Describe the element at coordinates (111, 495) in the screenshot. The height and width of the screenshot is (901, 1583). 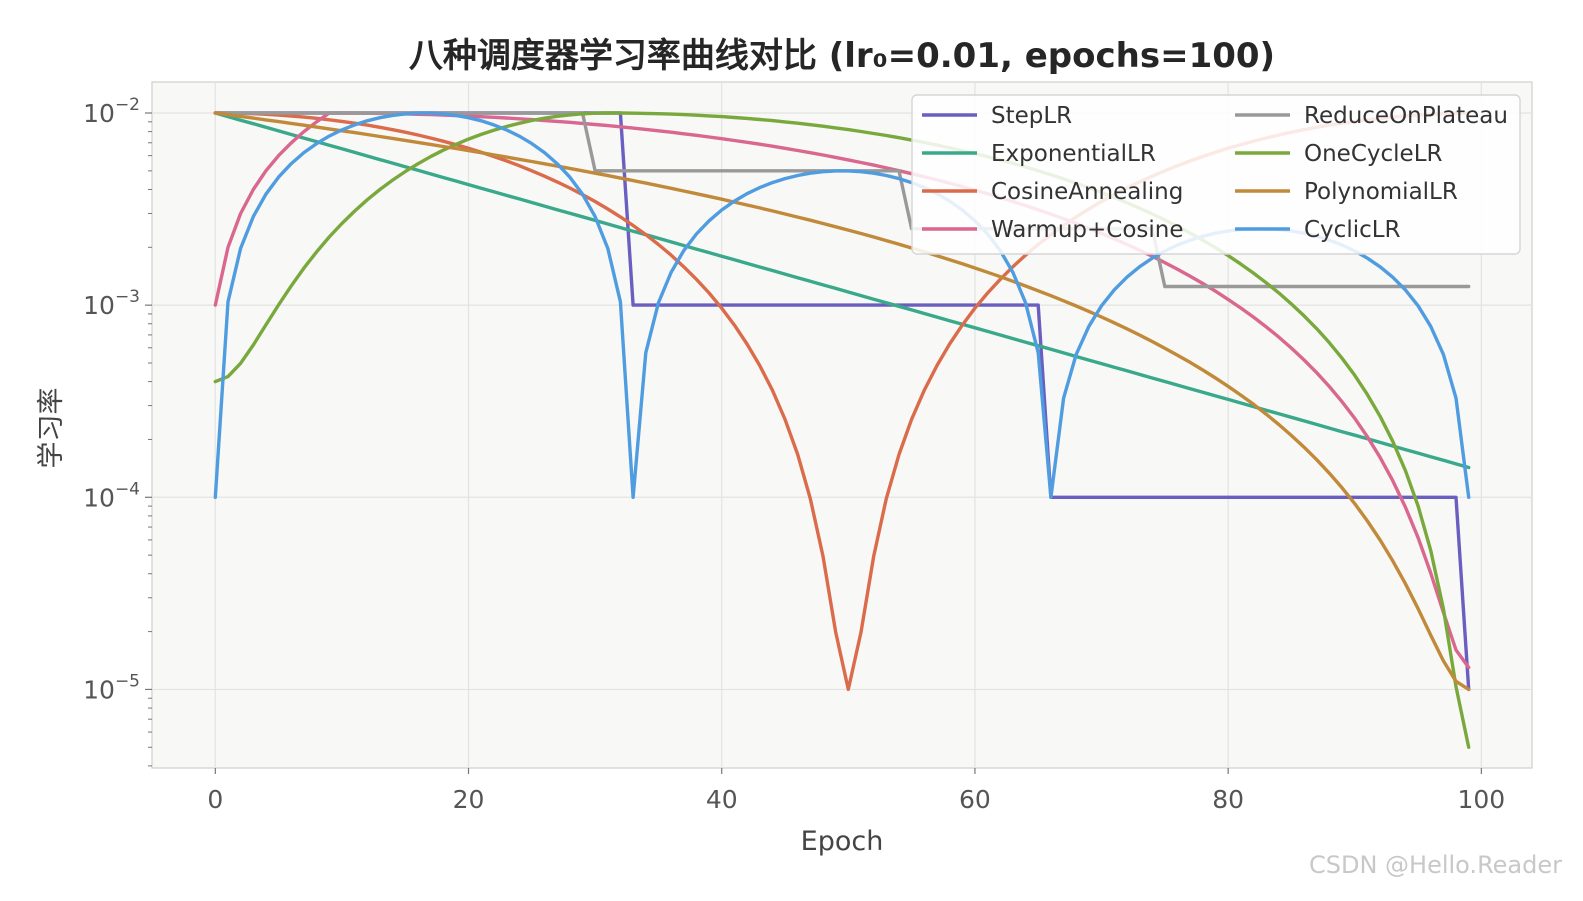
I see `y-tick-label: 10⁻⁴` at that location.